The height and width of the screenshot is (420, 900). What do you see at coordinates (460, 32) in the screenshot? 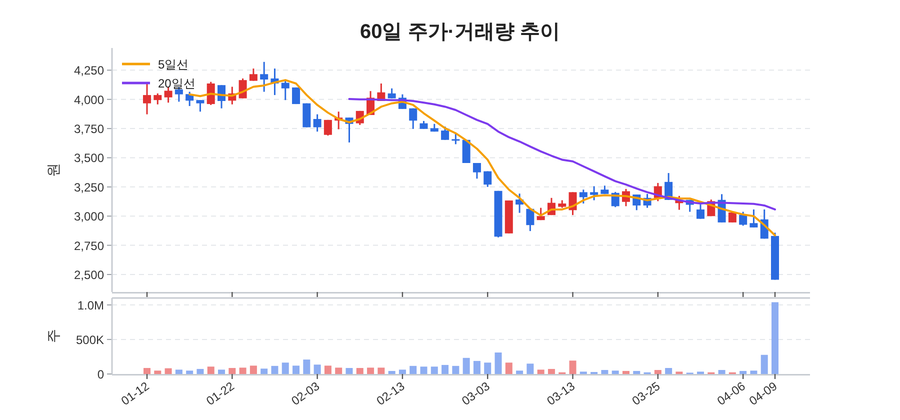
I see `chart-title: 60일 주가·거래량 추이` at bounding box center [460, 32].